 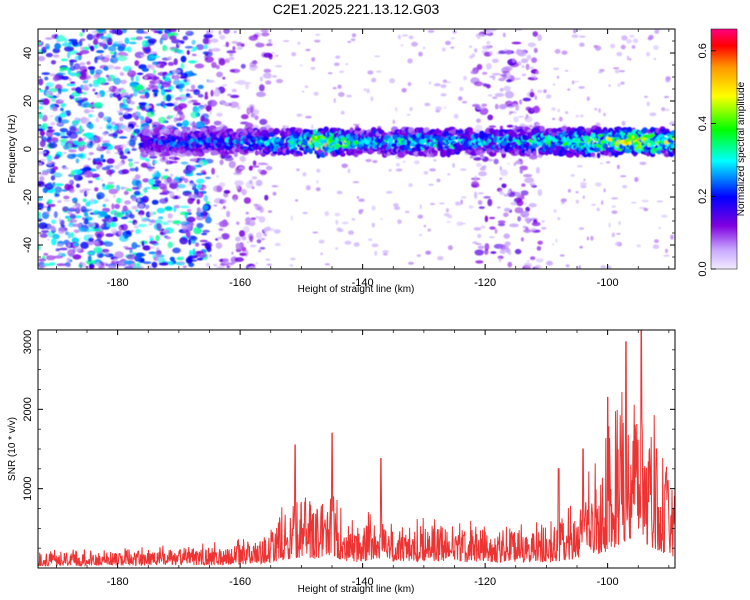 I want to click on x-tick-label: -100, so click(x=608, y=283).